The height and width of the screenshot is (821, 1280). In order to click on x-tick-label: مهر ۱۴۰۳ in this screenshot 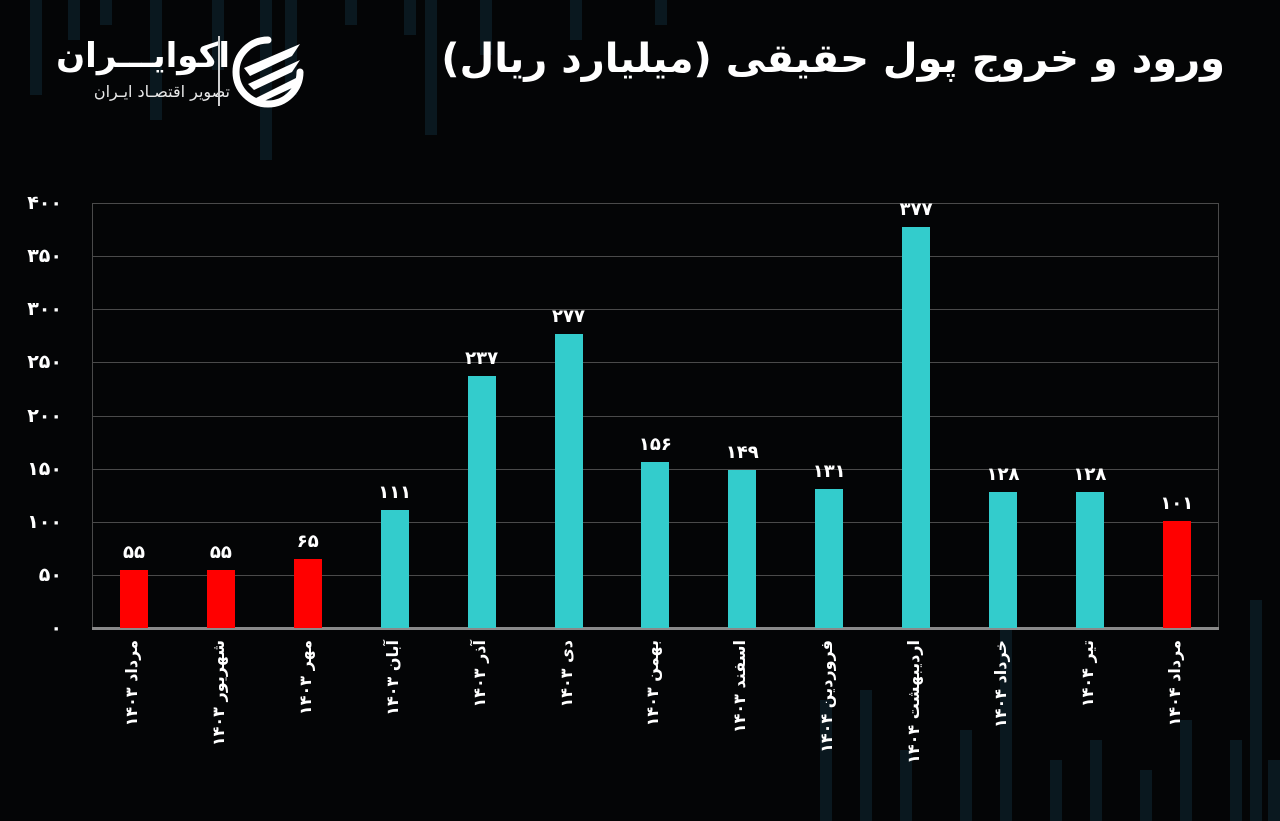, I will do `click(305, 678)`.